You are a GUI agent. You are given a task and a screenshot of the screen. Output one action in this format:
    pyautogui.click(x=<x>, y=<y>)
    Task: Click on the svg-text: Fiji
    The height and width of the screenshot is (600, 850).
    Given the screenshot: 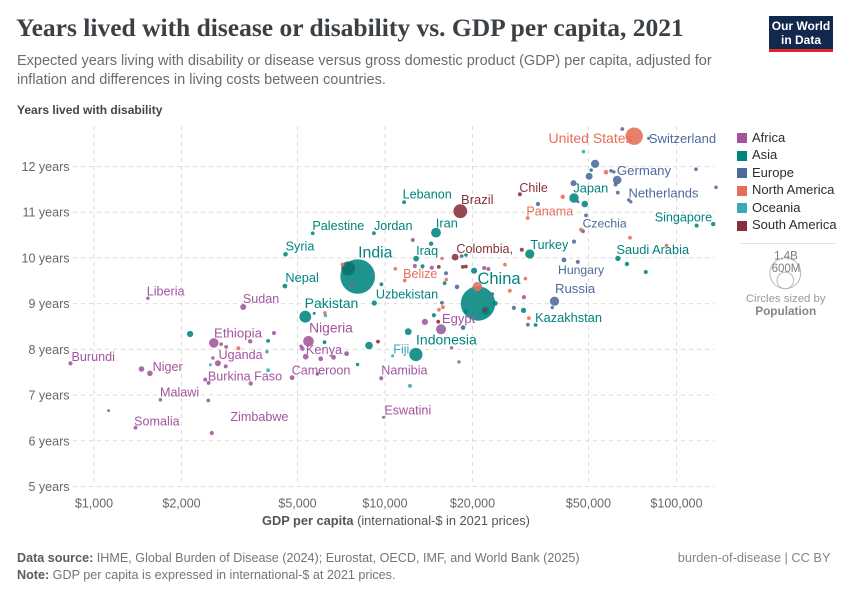 What is the action you would take?
    pyautogui.click(x=401, y=350)
    